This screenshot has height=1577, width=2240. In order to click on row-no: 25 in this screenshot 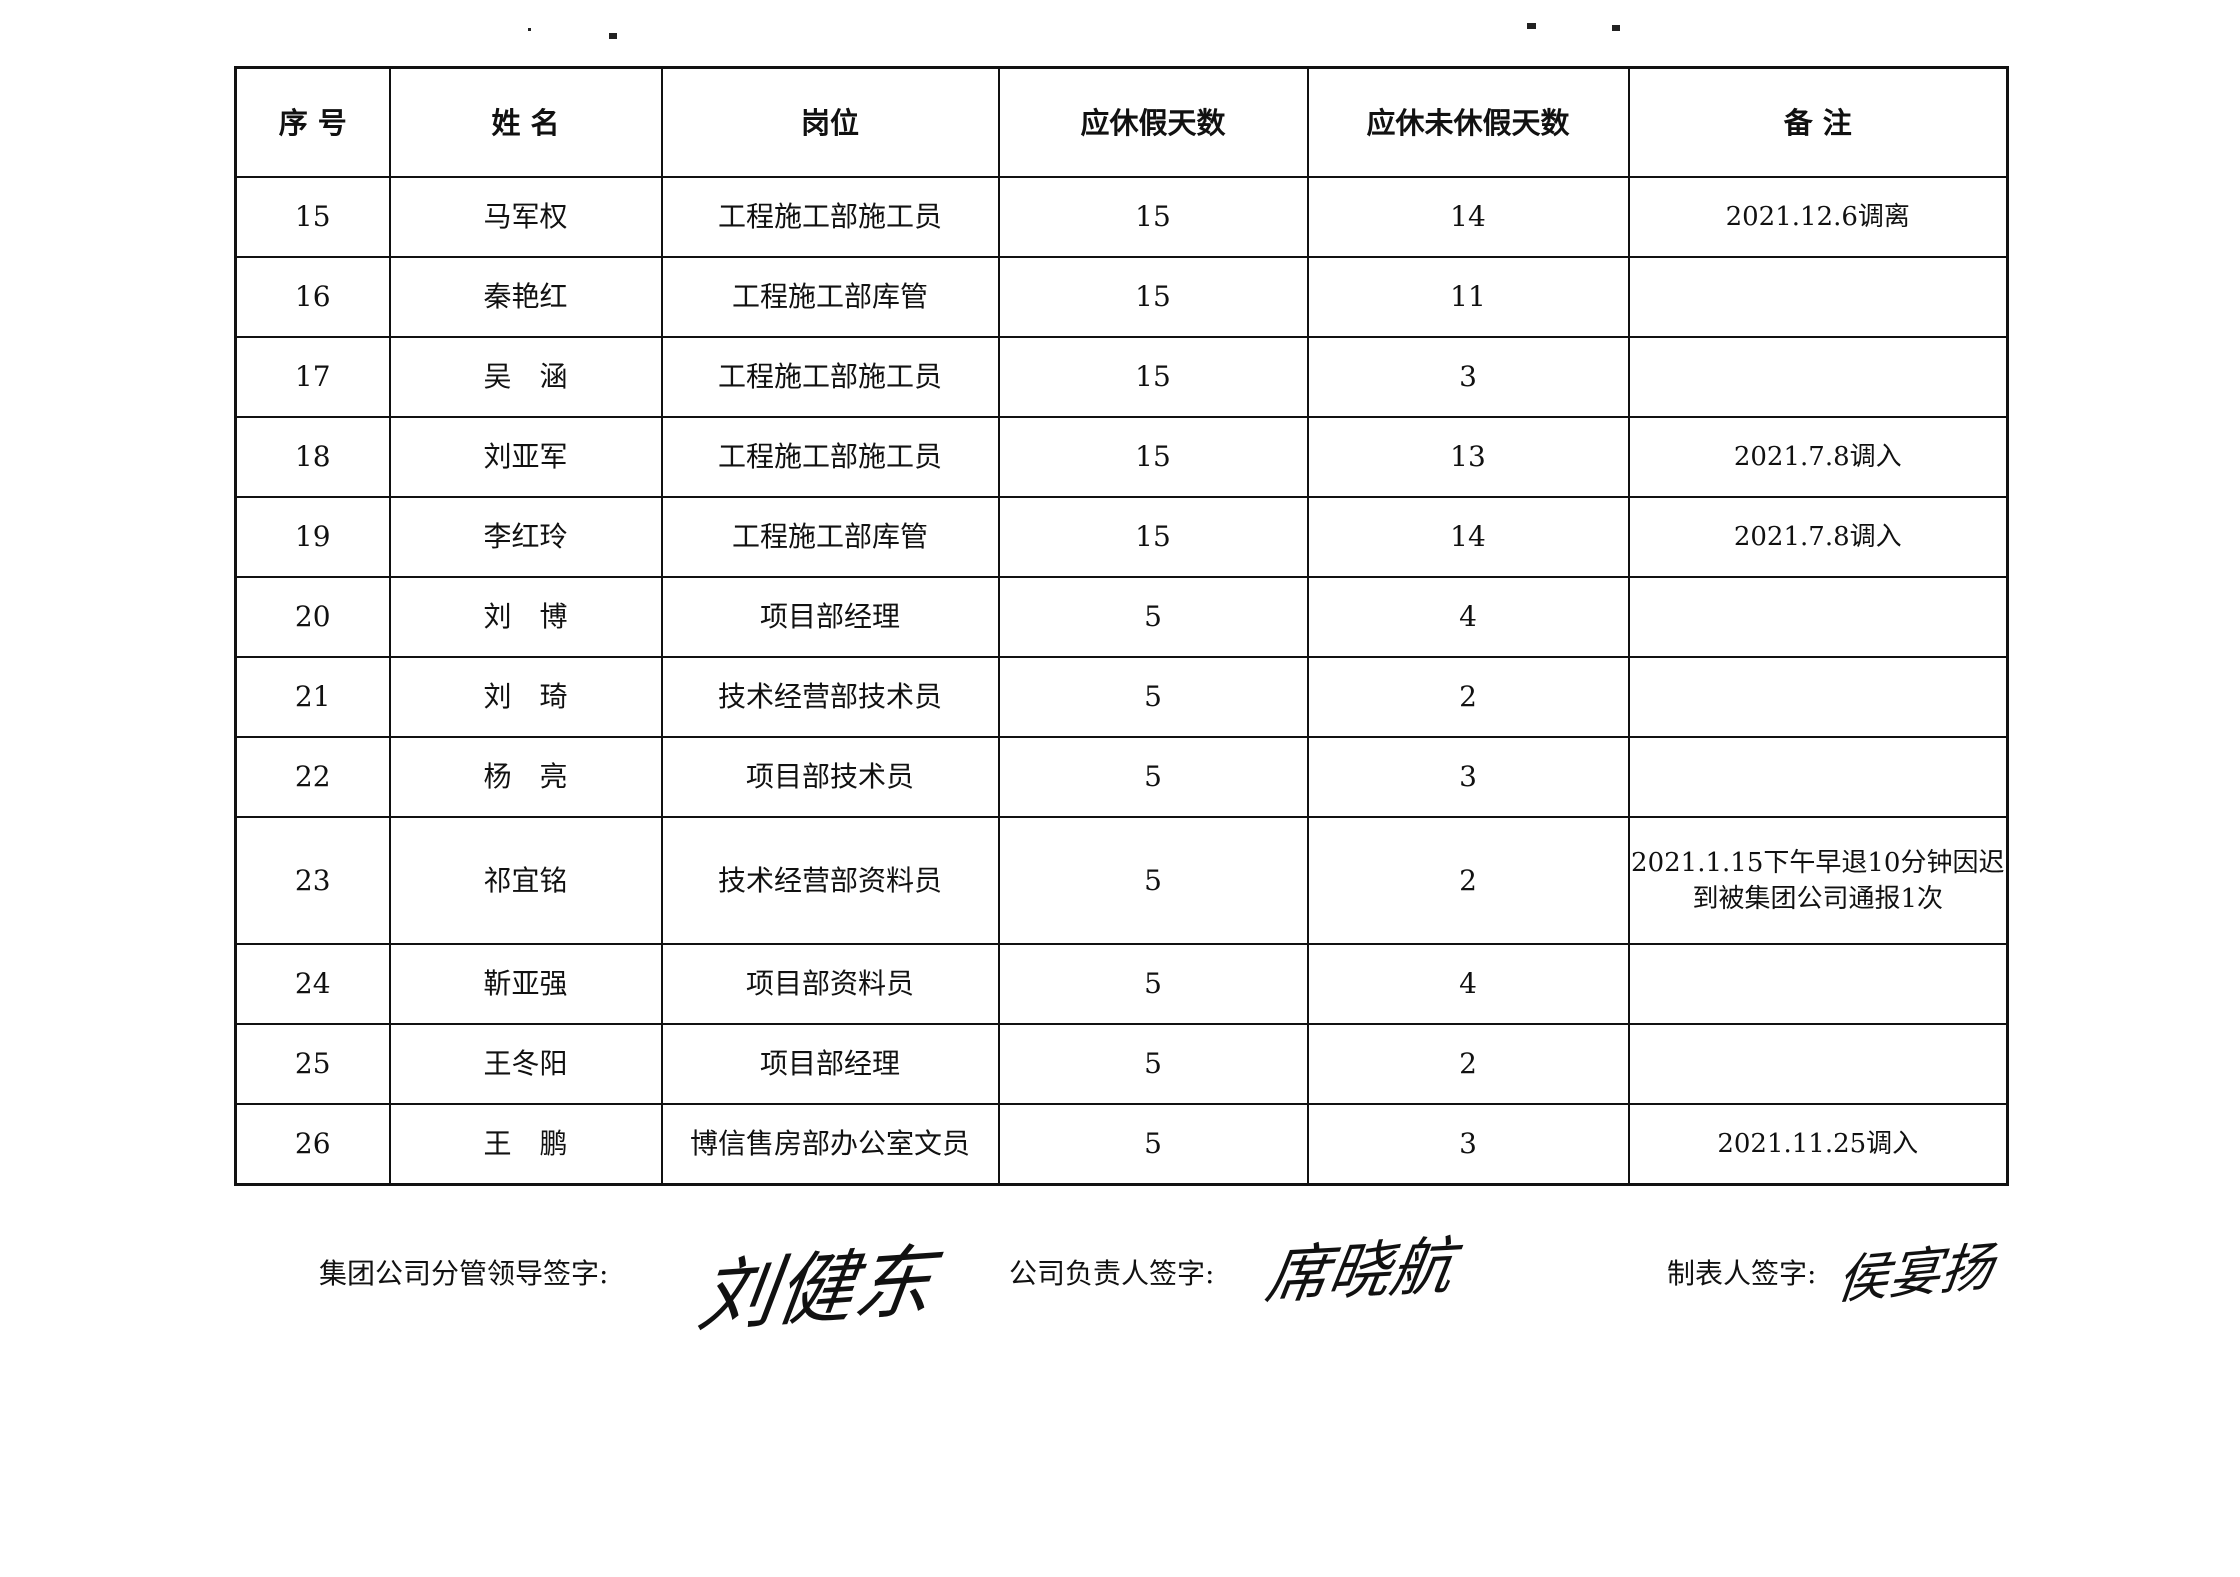, I will do `click(312, 1064)`.